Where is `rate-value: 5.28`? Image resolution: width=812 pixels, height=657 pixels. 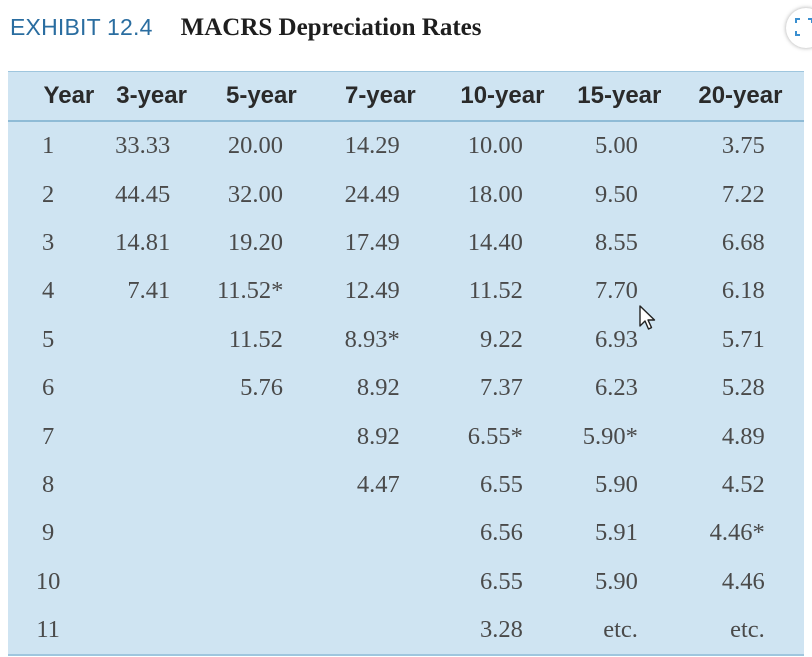
rate-value: 5.28 is located at coordinates (743, 388).